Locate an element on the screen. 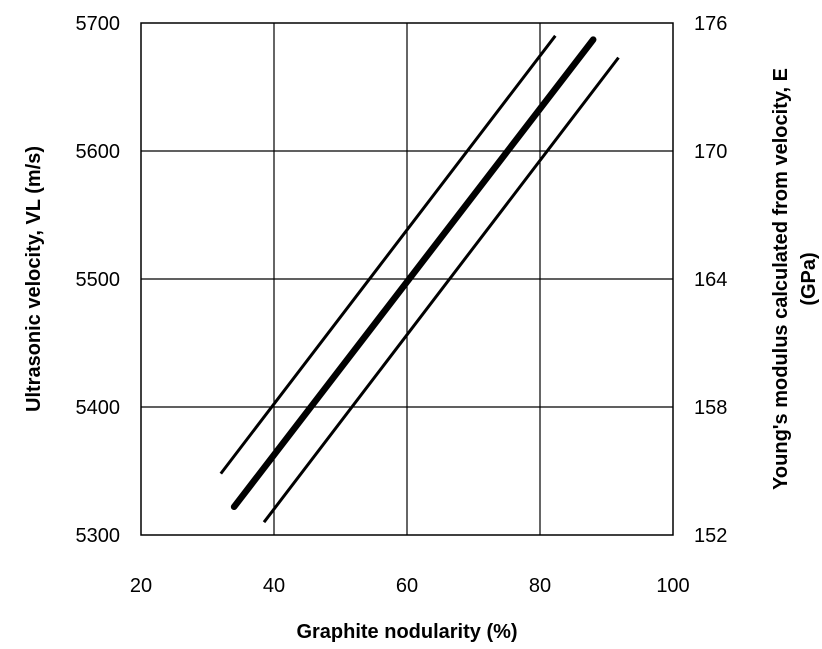 This screenshot has height=649, width=822. x-tick-label: 80 is located at coordinates (540, 586).